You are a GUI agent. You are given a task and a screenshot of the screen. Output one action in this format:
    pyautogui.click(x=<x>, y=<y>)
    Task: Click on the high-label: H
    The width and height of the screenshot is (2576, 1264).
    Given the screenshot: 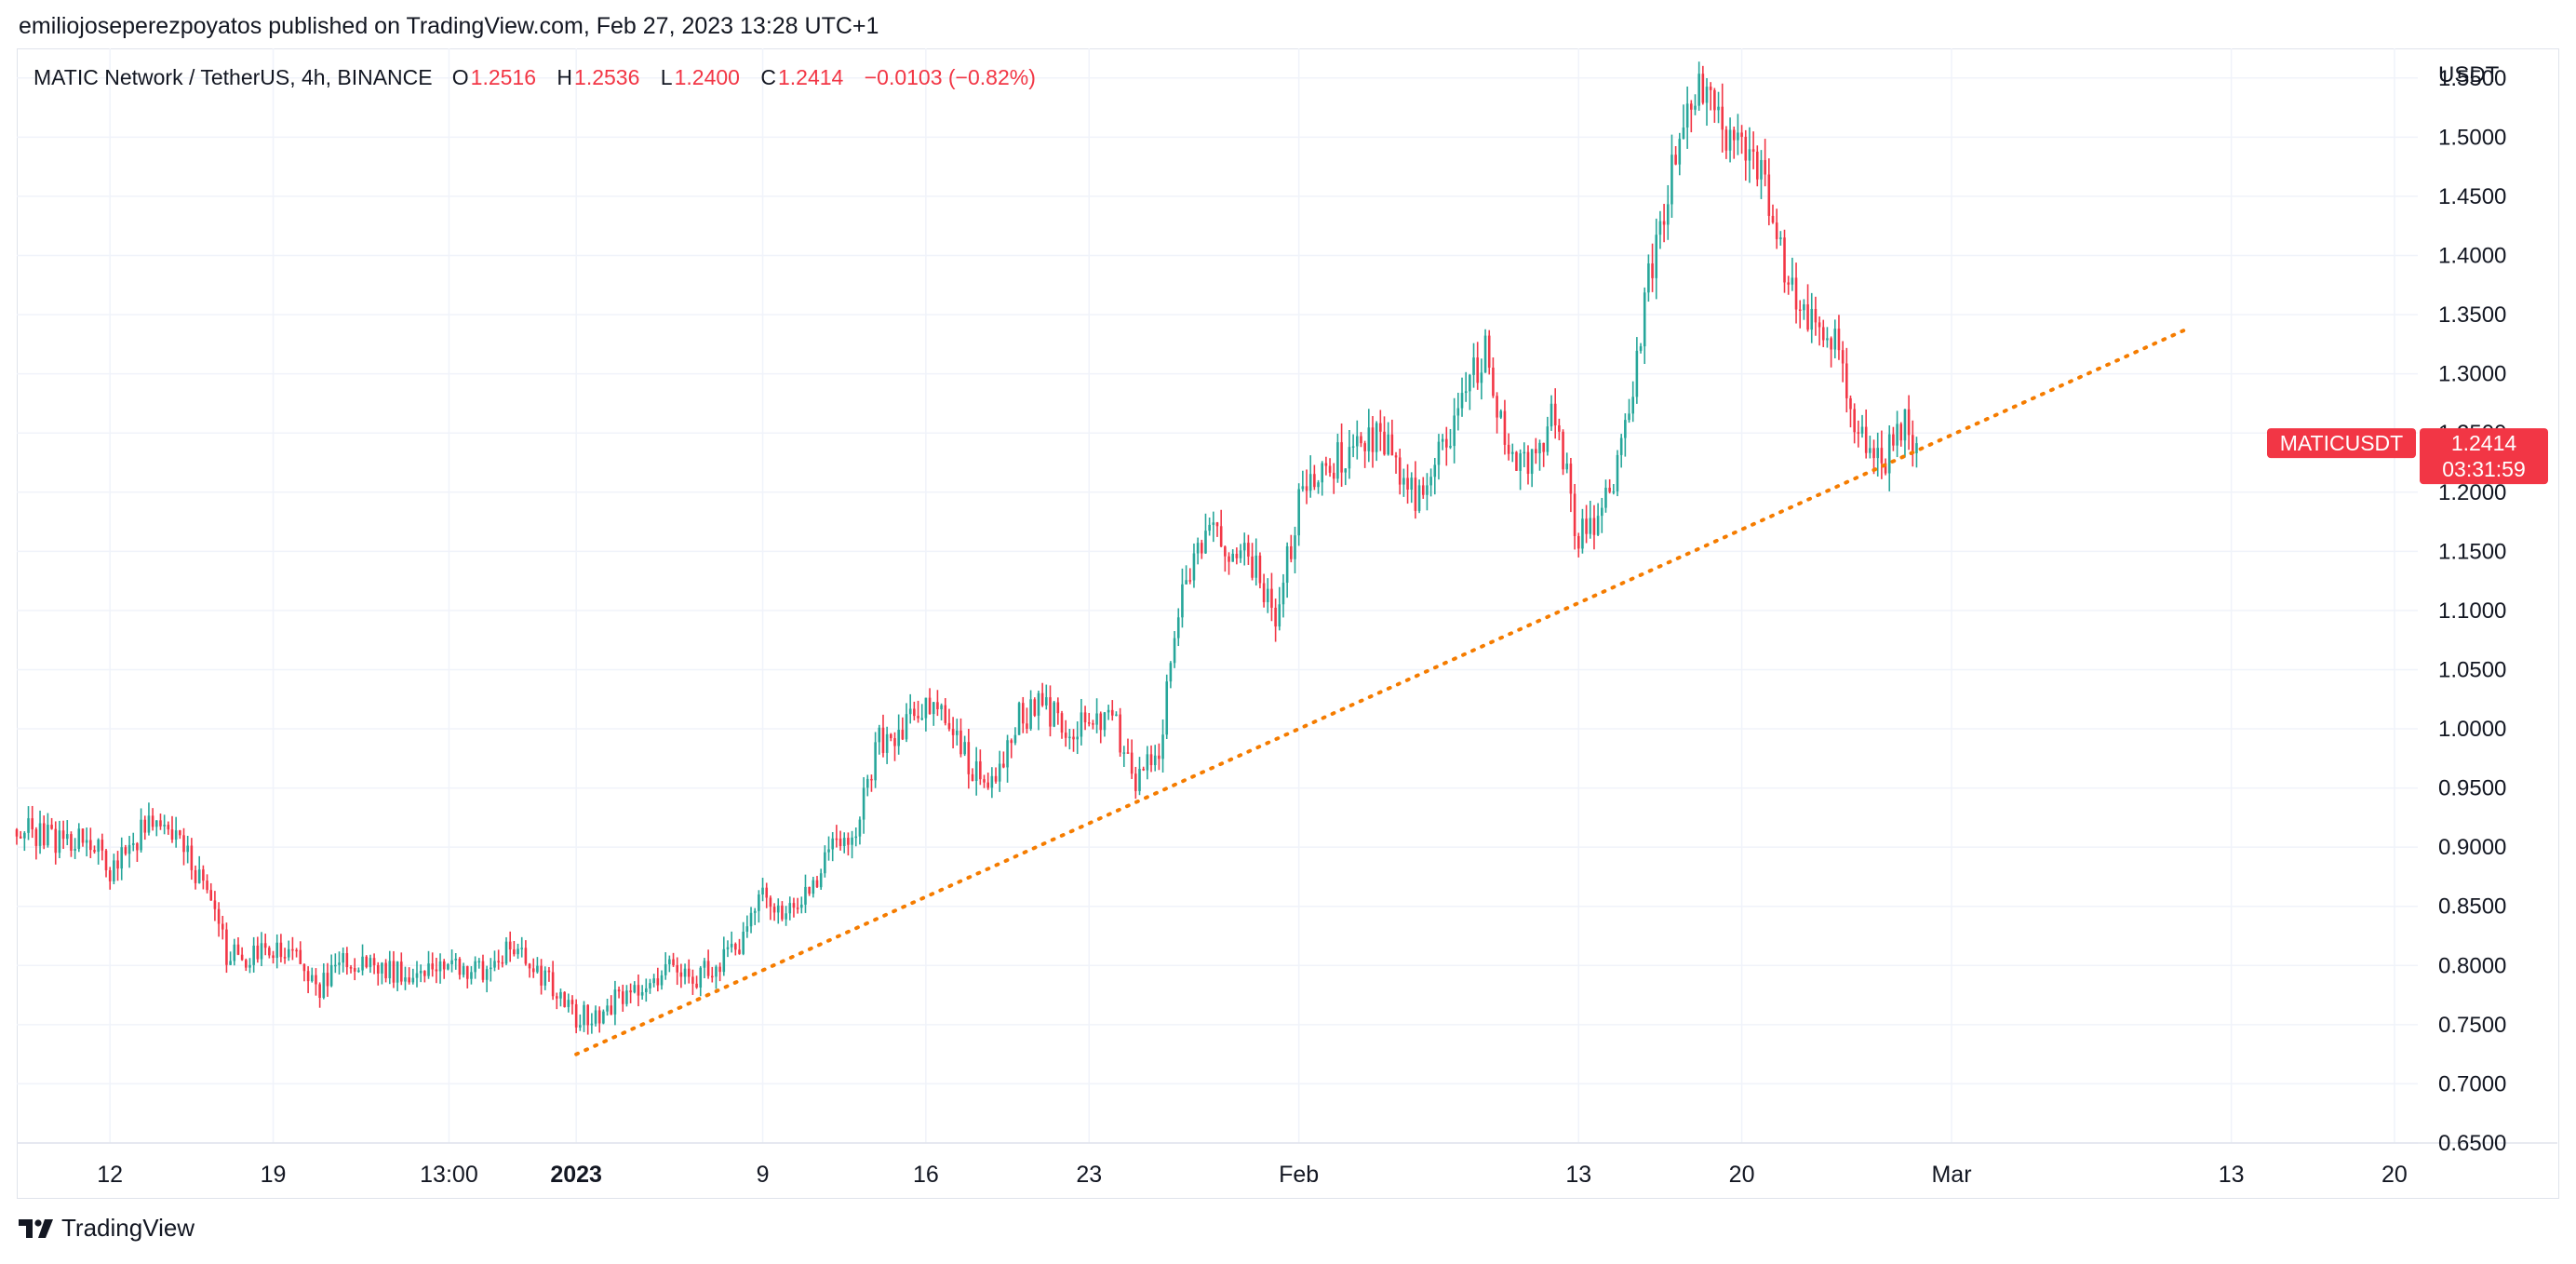 What is the action you would take?
    pyautogui.click(x=565, y=77)
    